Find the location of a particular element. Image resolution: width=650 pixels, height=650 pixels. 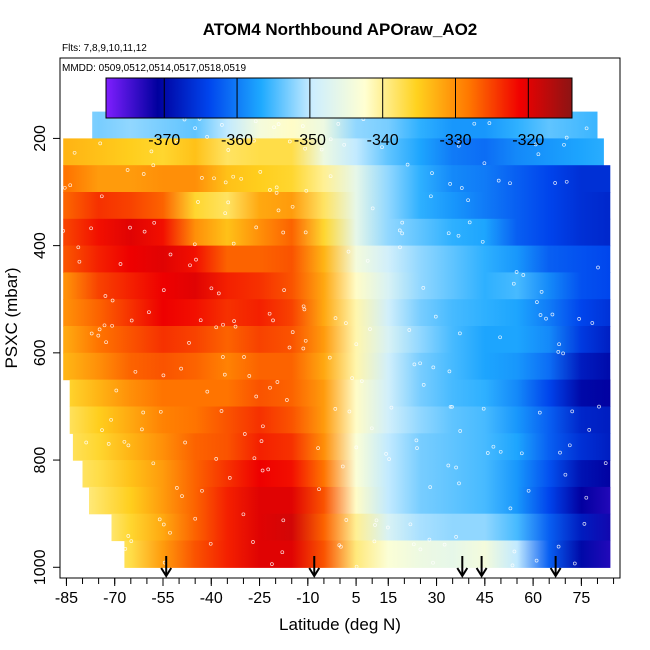

y-tick-label: 1000 is located at coordinates (40, 567).